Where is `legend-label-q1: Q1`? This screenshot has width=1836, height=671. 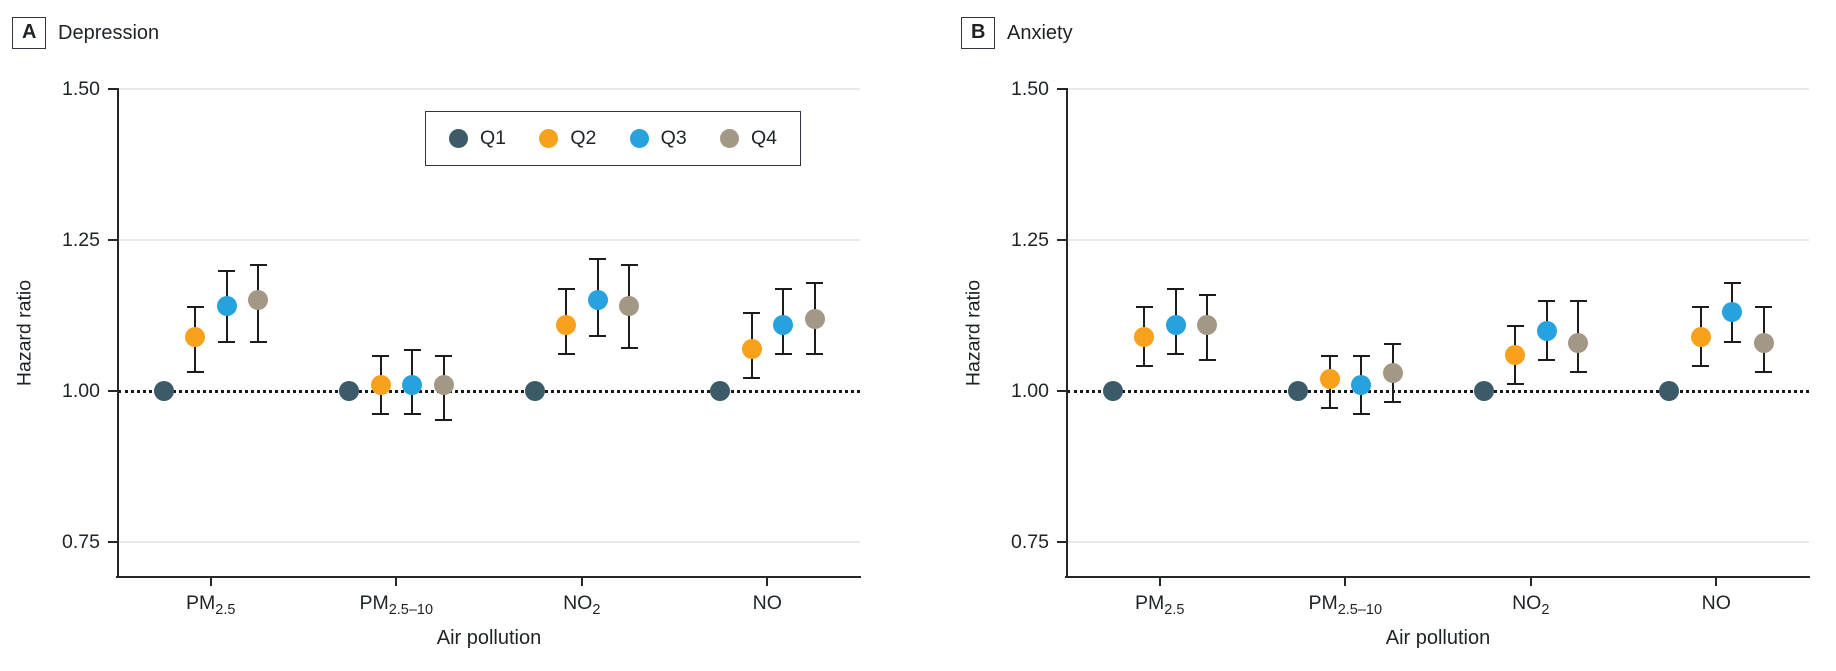
legend-label-q1: Q1 is located at coordinates (493, 138).